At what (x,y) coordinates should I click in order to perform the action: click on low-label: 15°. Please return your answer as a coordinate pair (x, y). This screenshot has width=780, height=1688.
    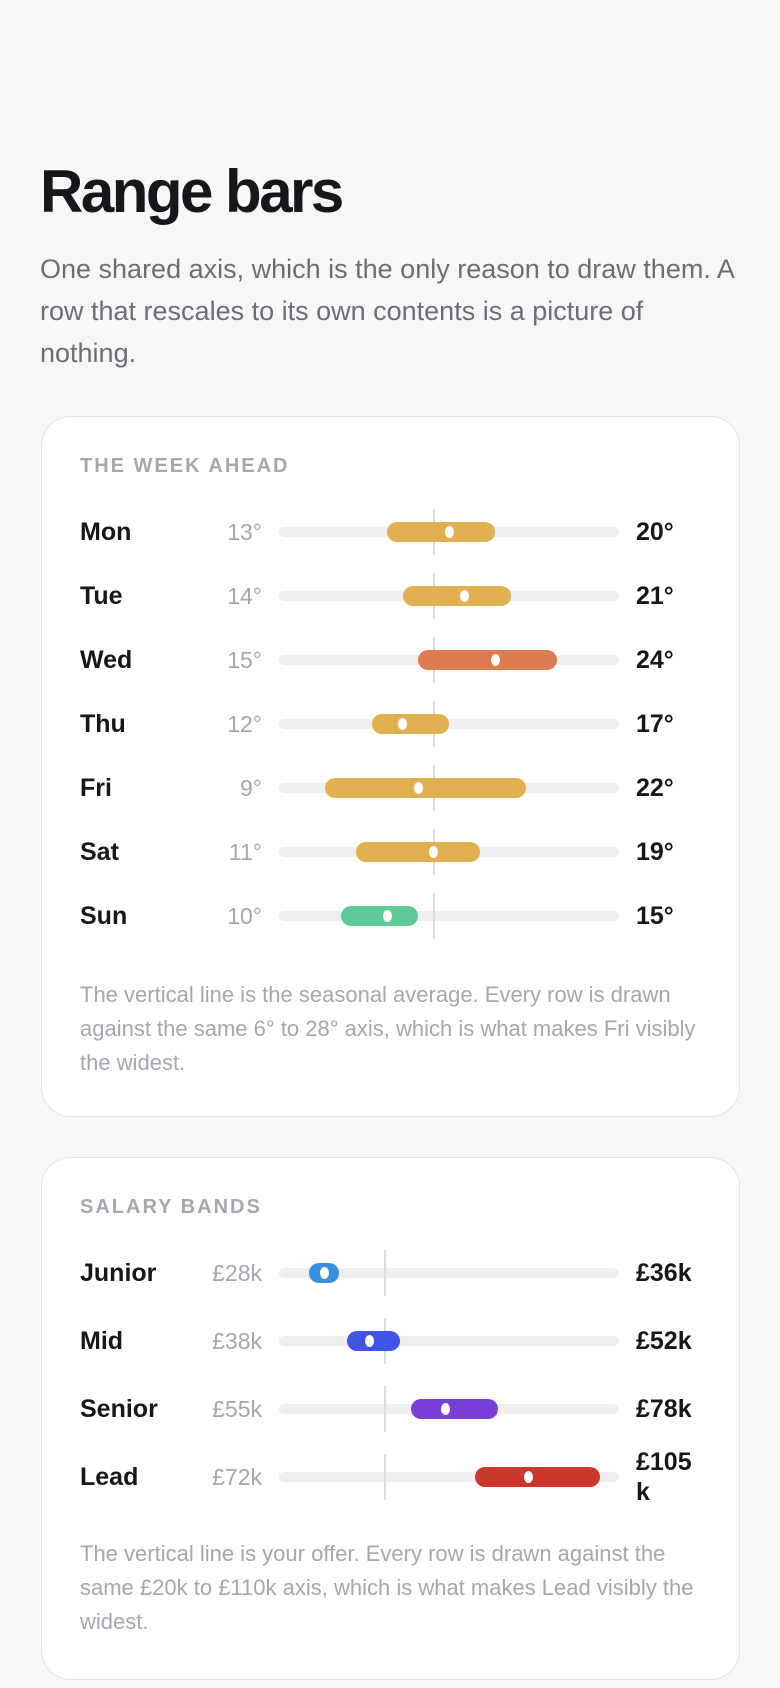
    Looking at the image, I should click on (244, 659).